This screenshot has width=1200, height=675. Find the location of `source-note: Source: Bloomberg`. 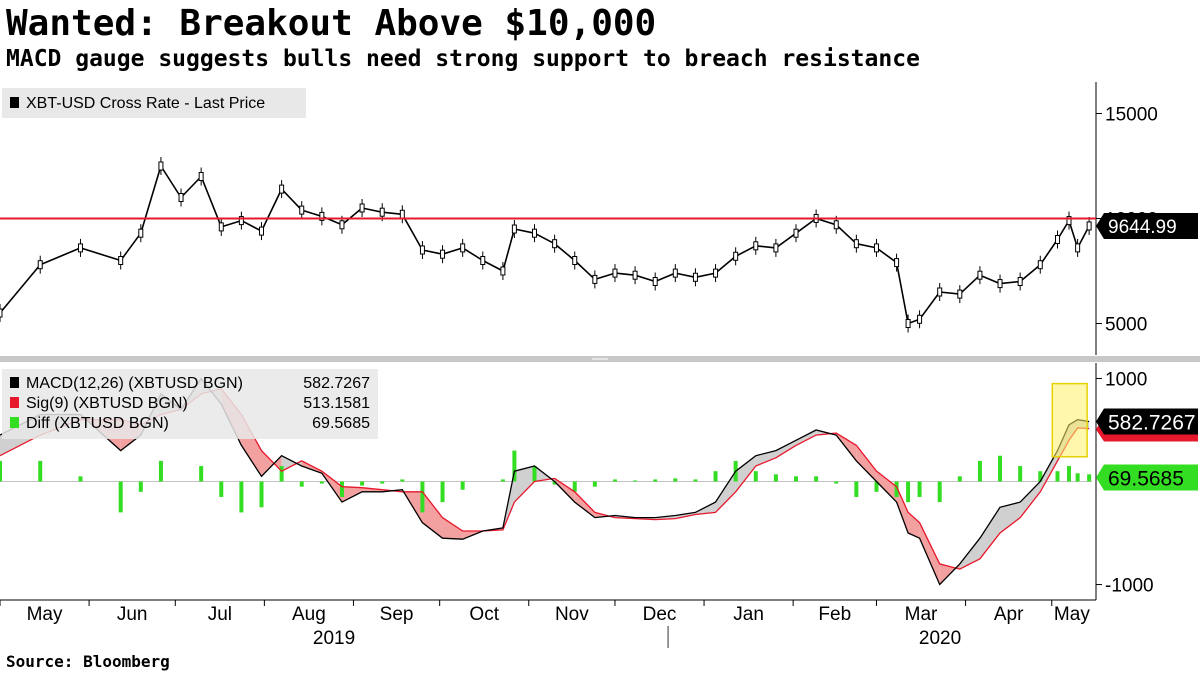

source-note: Source: Bloomberg is located at coordinates (88, 661).